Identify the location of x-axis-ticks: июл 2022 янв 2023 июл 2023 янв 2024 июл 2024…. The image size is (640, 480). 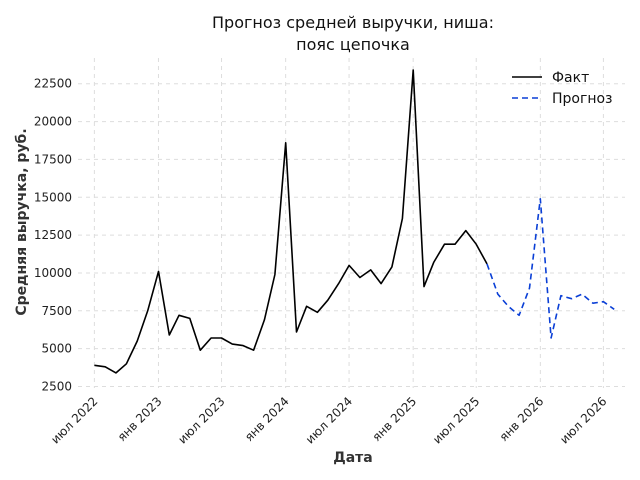
(328, 420).